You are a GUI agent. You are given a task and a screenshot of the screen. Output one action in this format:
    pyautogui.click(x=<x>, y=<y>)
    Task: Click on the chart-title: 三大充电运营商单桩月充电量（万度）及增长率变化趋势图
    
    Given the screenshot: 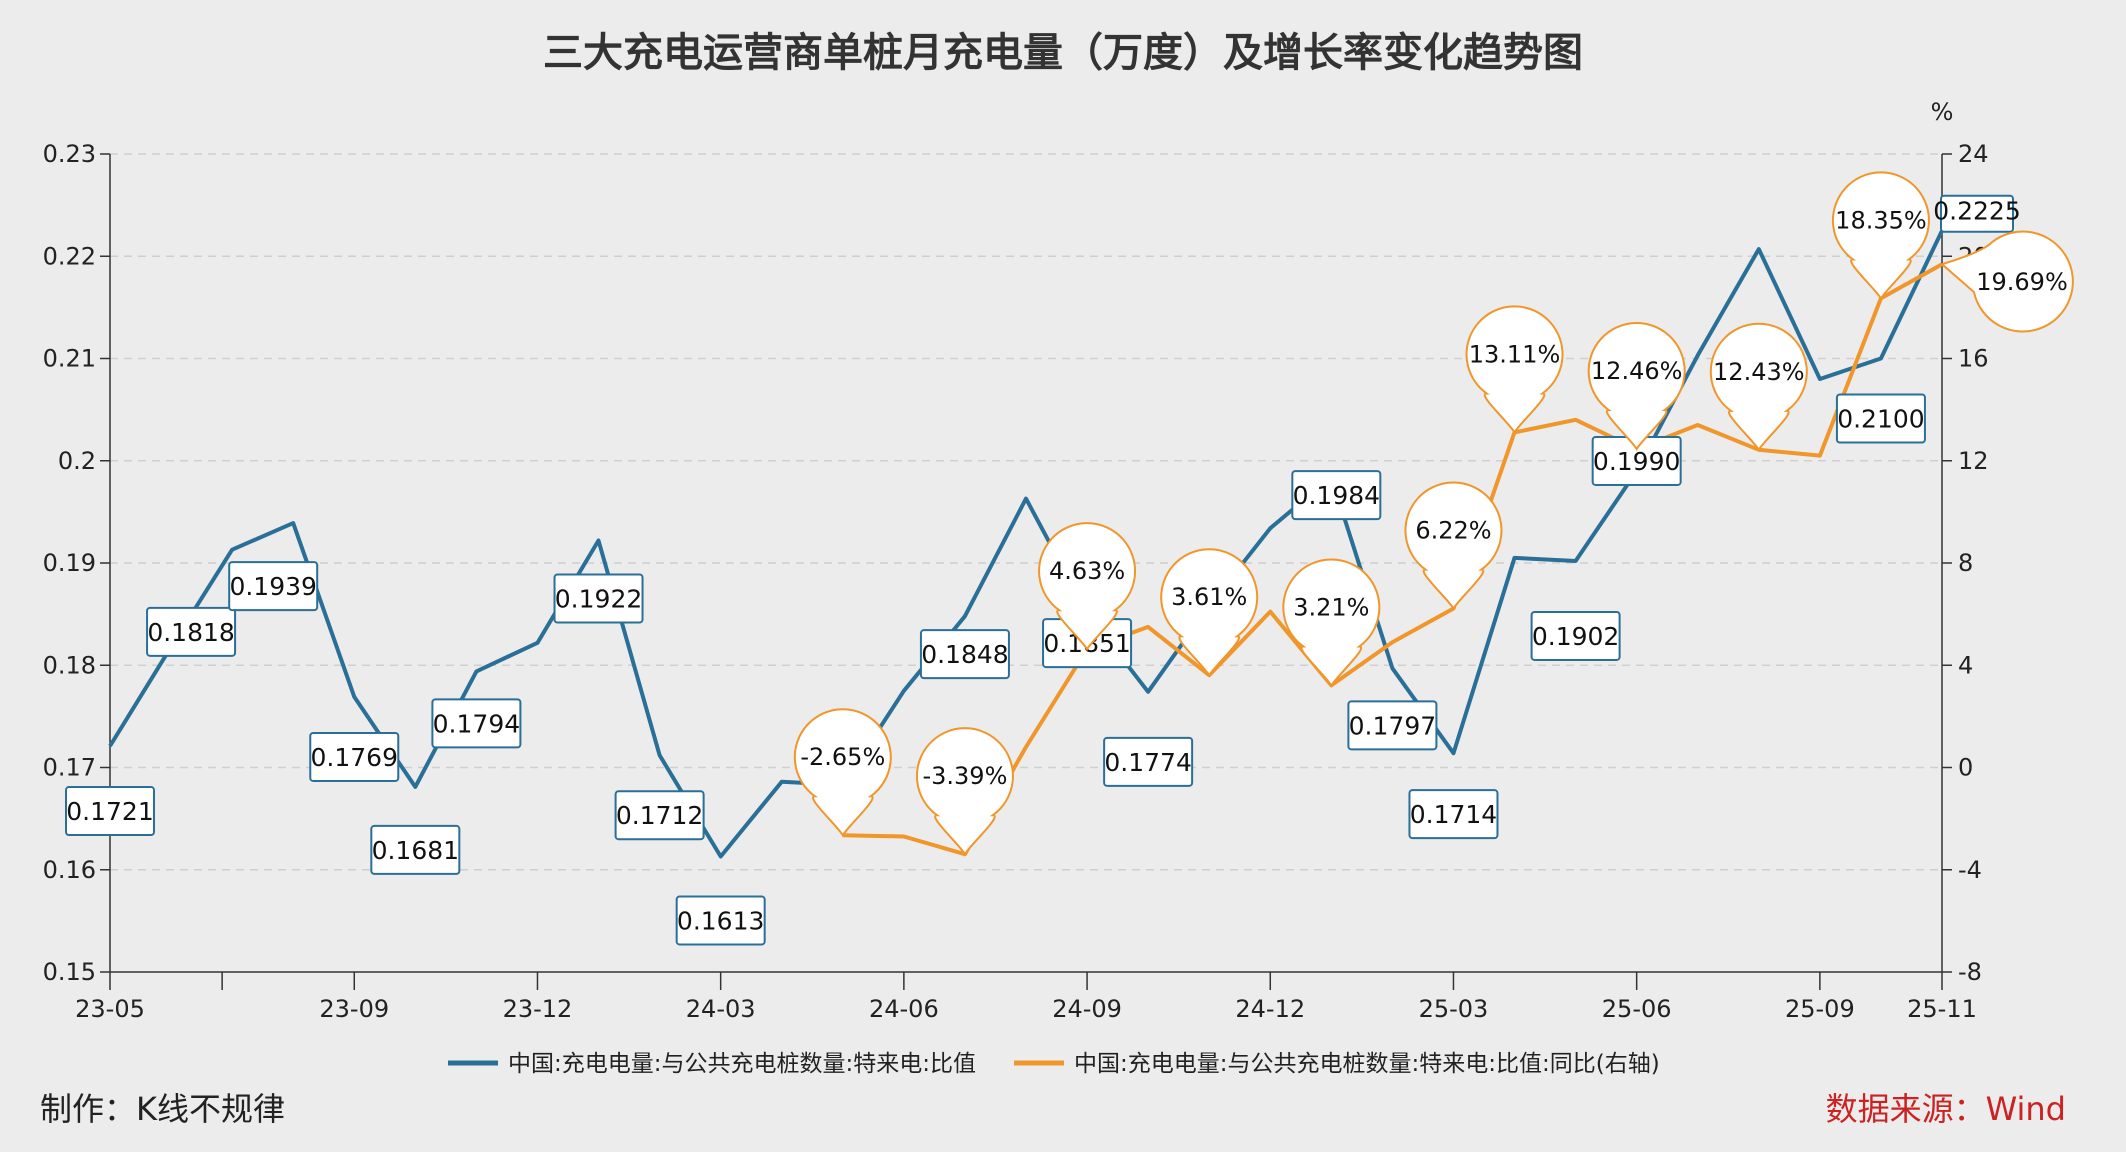 What is the action you would take?
    pyautogui.click(x=1063, y=53)
    